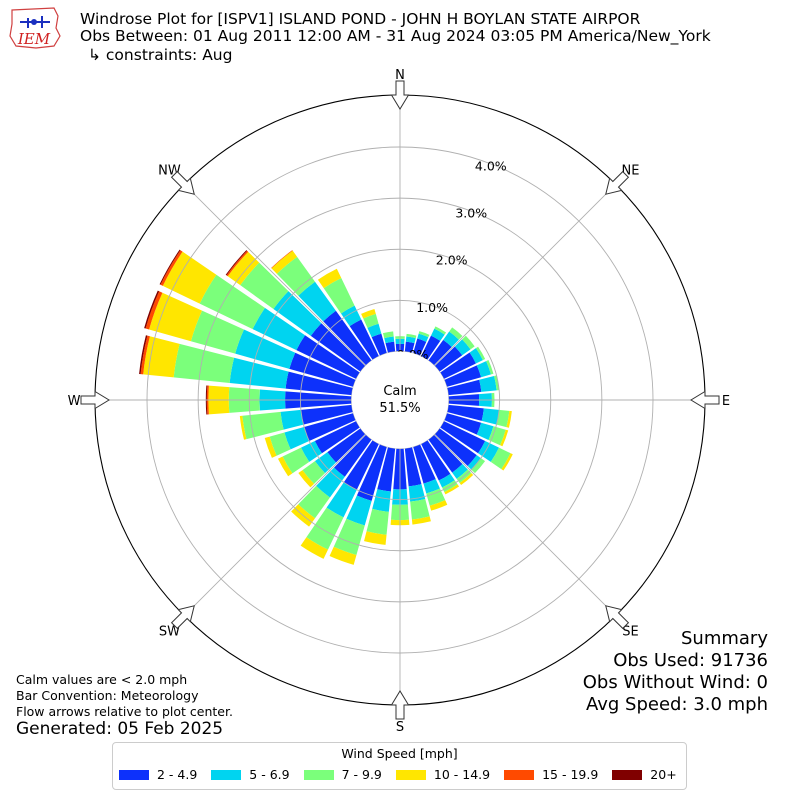 The width and height of the screenshot is (800, 800). Describe the element at coordinates (400, 727) in the screenshot. I see `compass-label: S` at that location.